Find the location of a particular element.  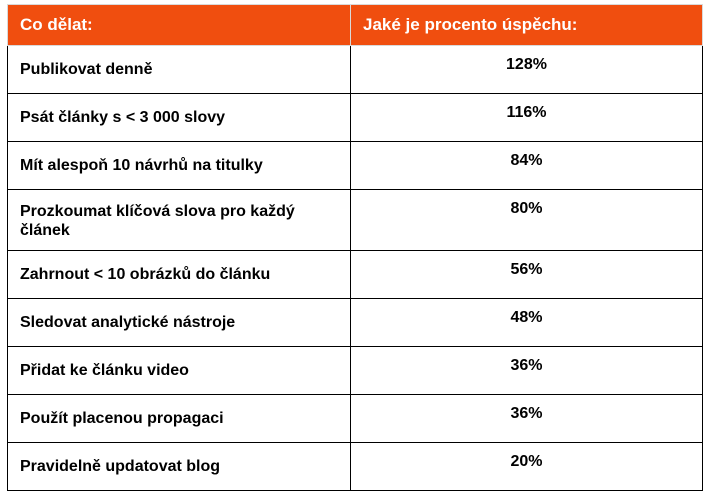

percent-cell: 116% is located at coordinates (526, 117).